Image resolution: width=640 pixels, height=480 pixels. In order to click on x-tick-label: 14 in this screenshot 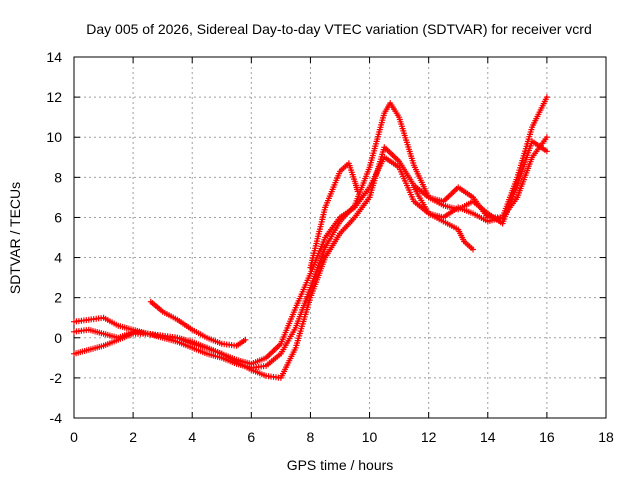, I will do `click(488, 437)`.